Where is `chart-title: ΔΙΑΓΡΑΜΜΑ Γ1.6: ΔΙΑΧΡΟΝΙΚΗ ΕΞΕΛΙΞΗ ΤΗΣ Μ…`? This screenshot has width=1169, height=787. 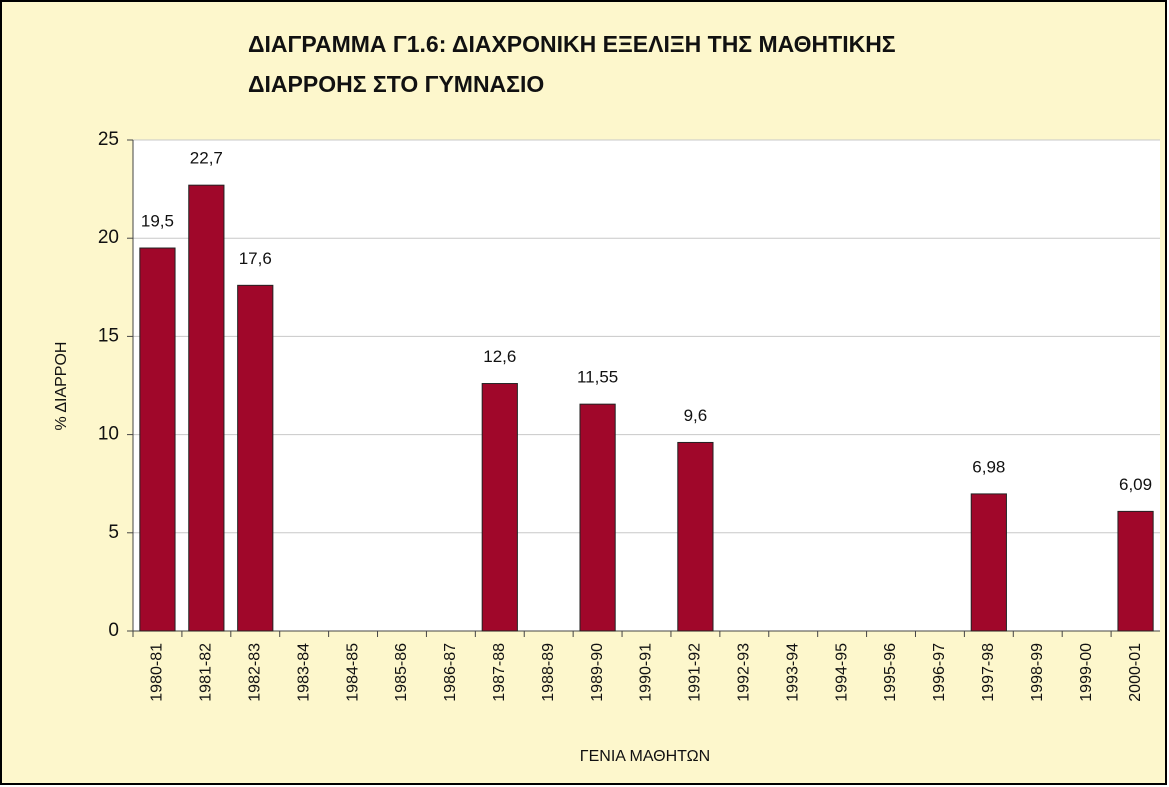
chart-title: ΔΙΑΓΡΑΜΜΑ Γ1.6: ΔΙΑΧΡΟΝΙΚΗ ΕΞΕΛΙΞΗ ΤΗΣ Μ… is located at coordinates (572, 44).